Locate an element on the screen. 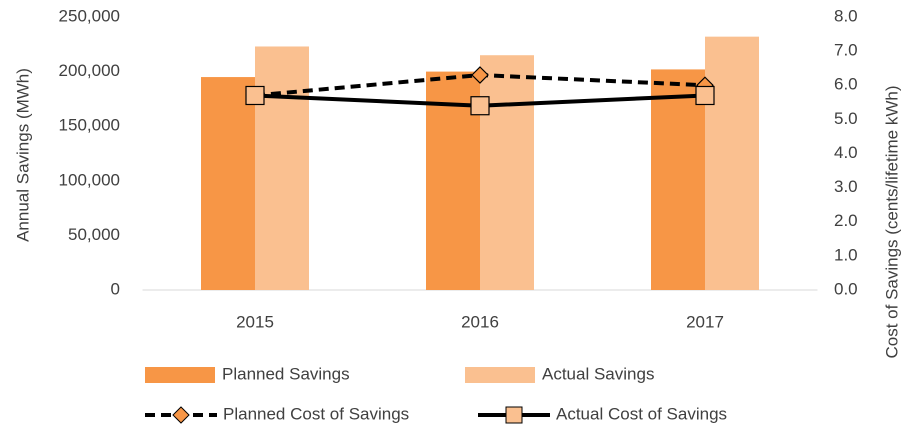  legend-label: Planned Savings is located at coordinates (286, 373).